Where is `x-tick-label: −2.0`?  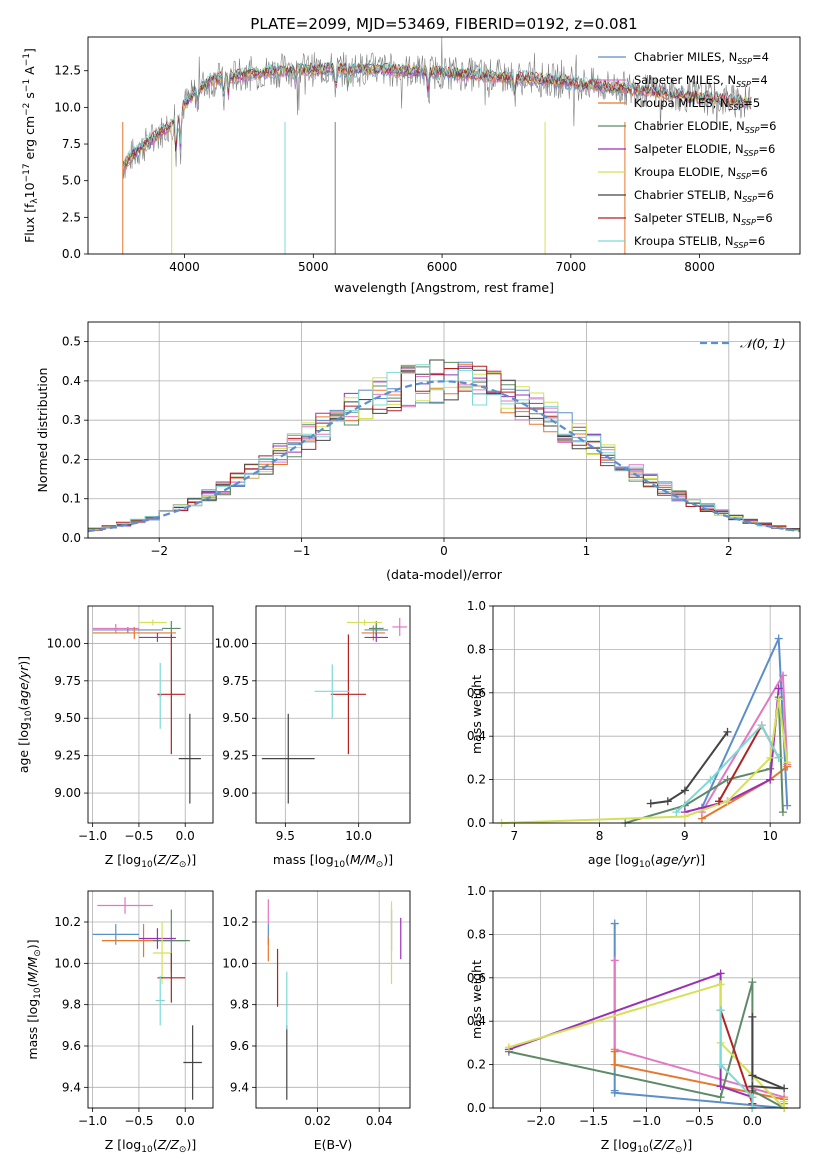 x-tick-label: −2.0 is located at coordinates (540, 1121).